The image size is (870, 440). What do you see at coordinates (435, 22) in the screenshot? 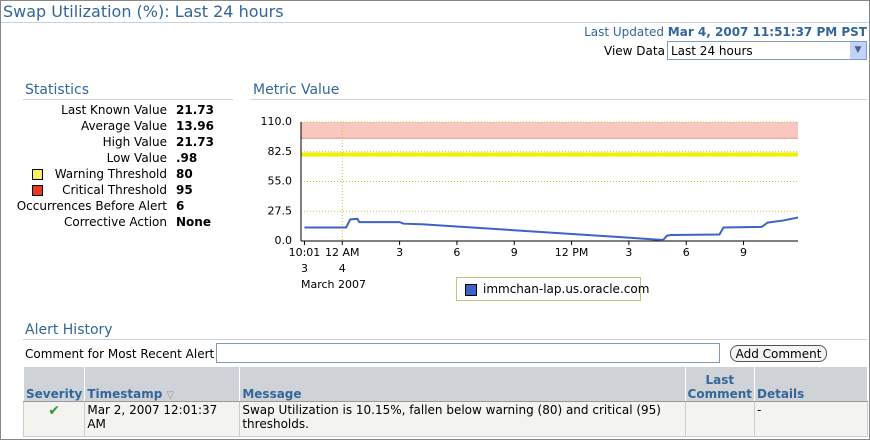
I see `title-rule` at bounding box center [435, 22].